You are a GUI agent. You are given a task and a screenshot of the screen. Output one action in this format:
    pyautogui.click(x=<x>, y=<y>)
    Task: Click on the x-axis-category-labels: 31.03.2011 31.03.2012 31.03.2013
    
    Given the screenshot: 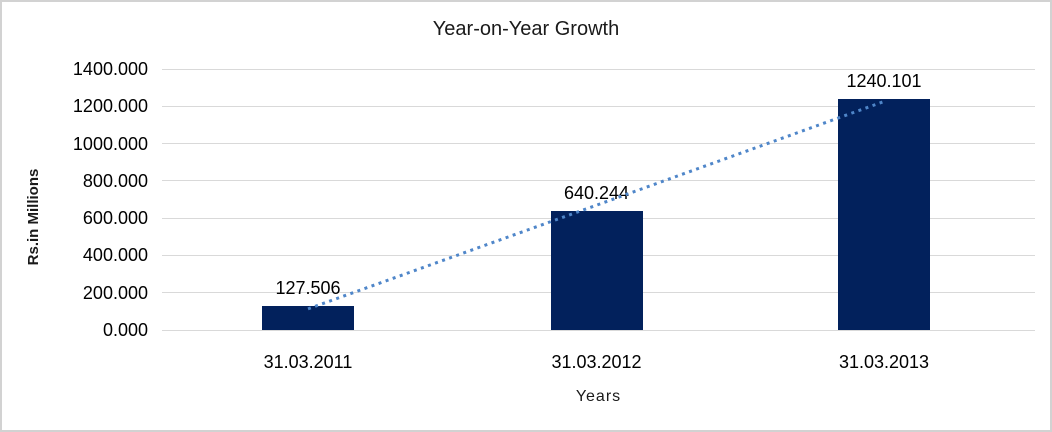 What is the action you would take?
    pyautogui.click(x=598, y=364)
    